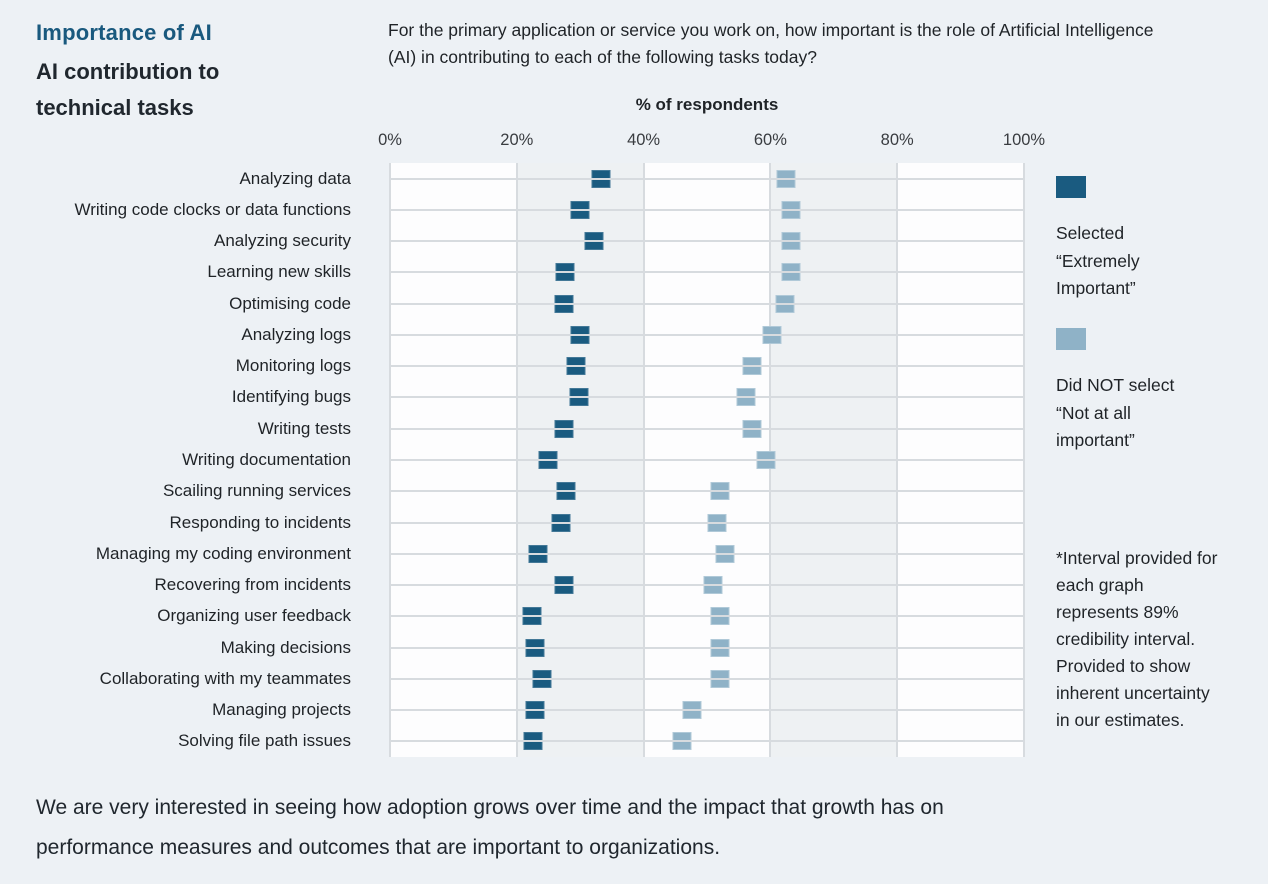 The image size is (1268, 884). I want to click on x-tick-label: 100%, so click(1024, 140).